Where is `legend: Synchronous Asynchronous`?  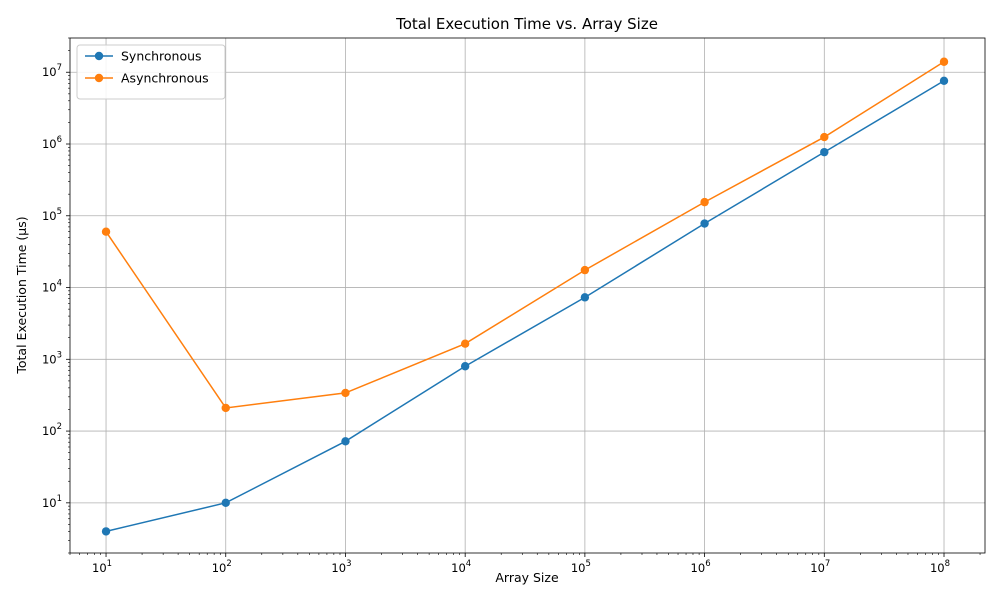
legend: Synchronous Asynchronous is located at coordinates (151, 72).